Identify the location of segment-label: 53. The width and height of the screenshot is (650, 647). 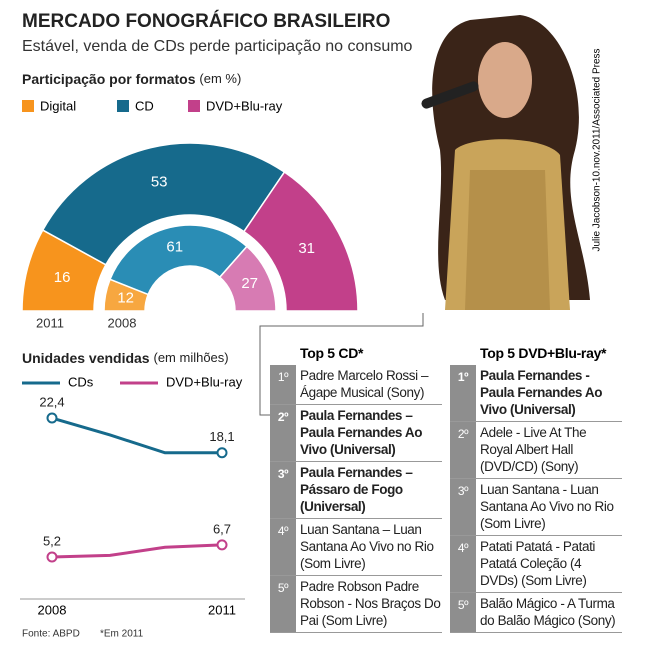
(159, 182).